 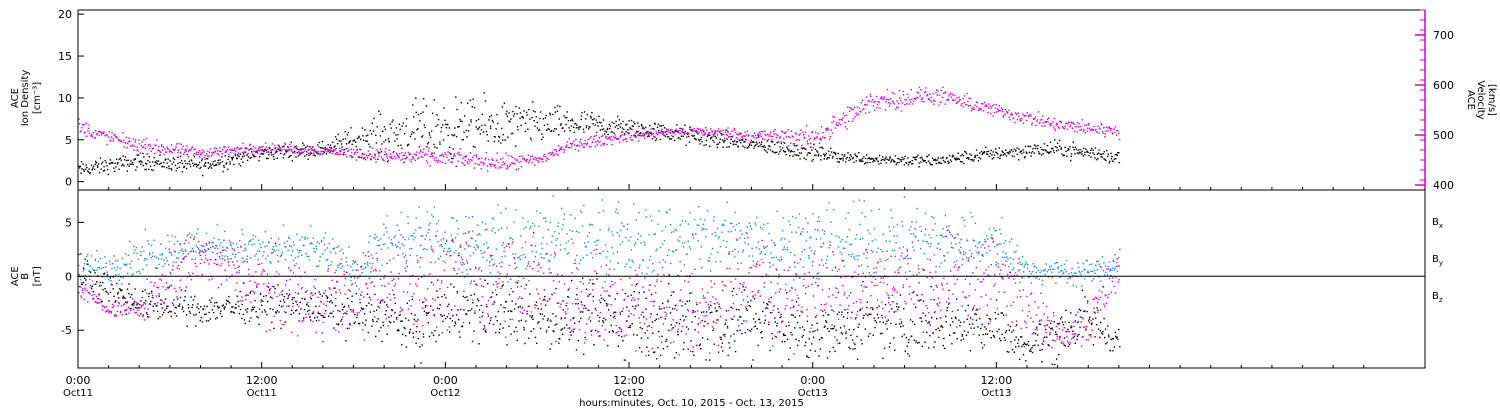 I want to click on density-tick-label: 20, so click(x=65, y=14).